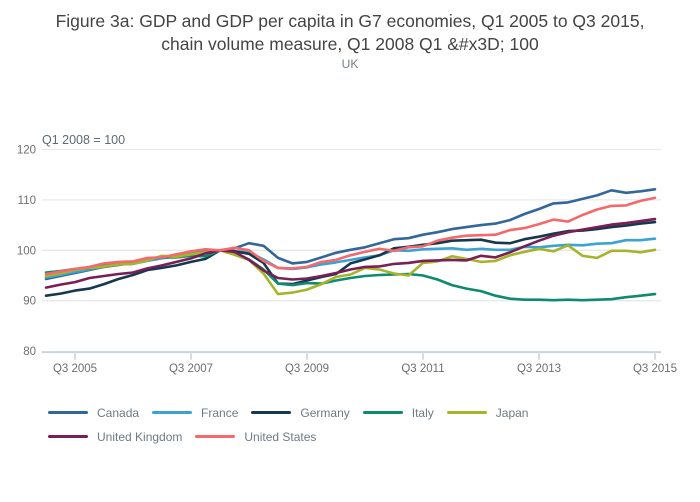 The image size is (700, 502). Describe the element at coordinates (118, 412) in the screenshot. I see `legend-label: Canada` at that location.